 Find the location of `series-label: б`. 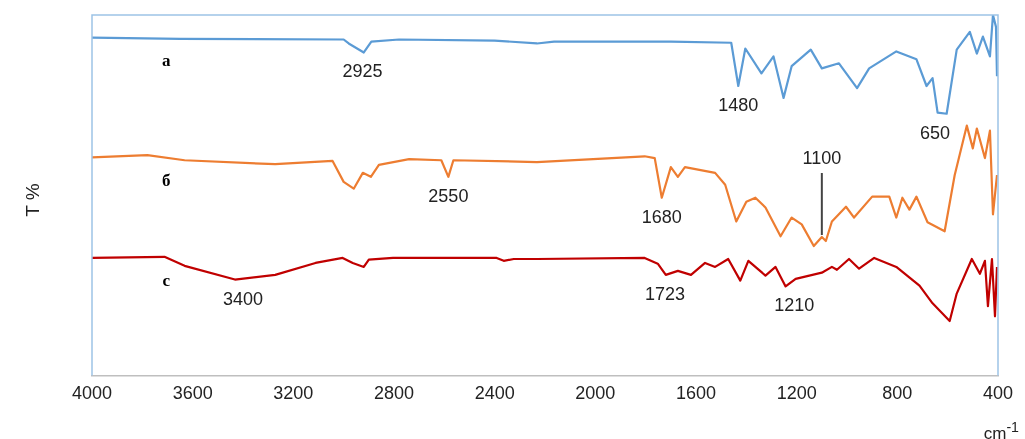

series-label: б is located at coordinates (166, 180).